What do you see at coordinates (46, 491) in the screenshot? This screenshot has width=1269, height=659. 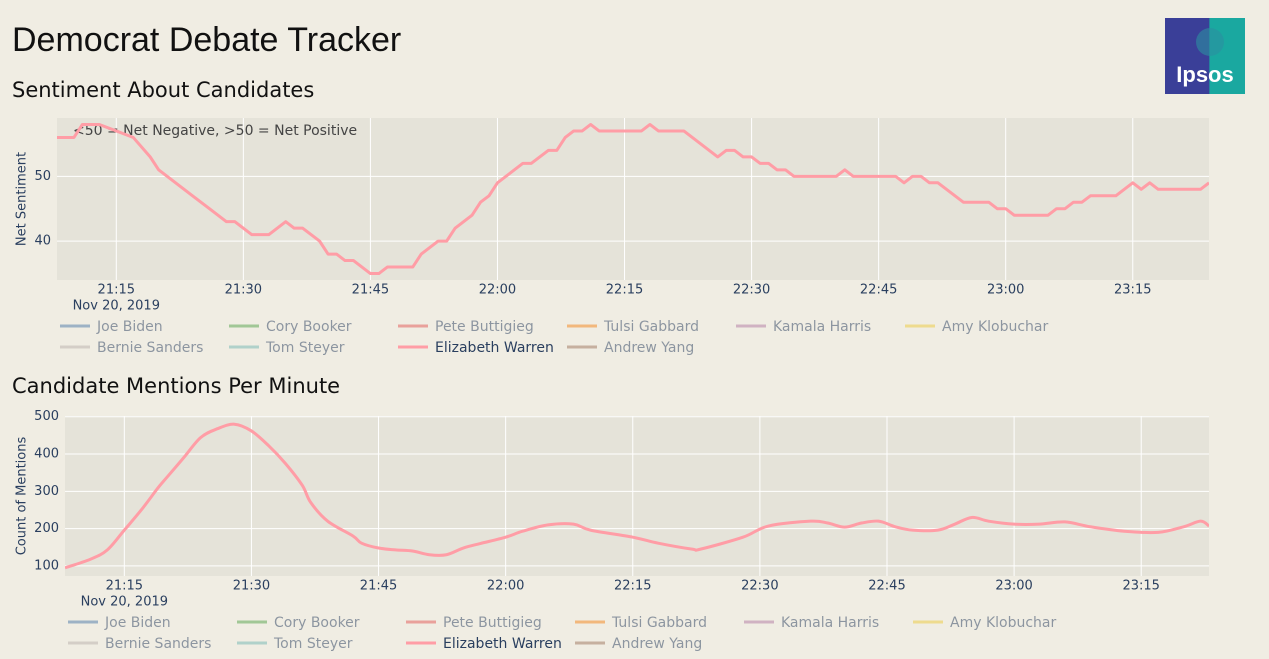 I see `y-tick-label: 300` at bounding box center [46, 491].